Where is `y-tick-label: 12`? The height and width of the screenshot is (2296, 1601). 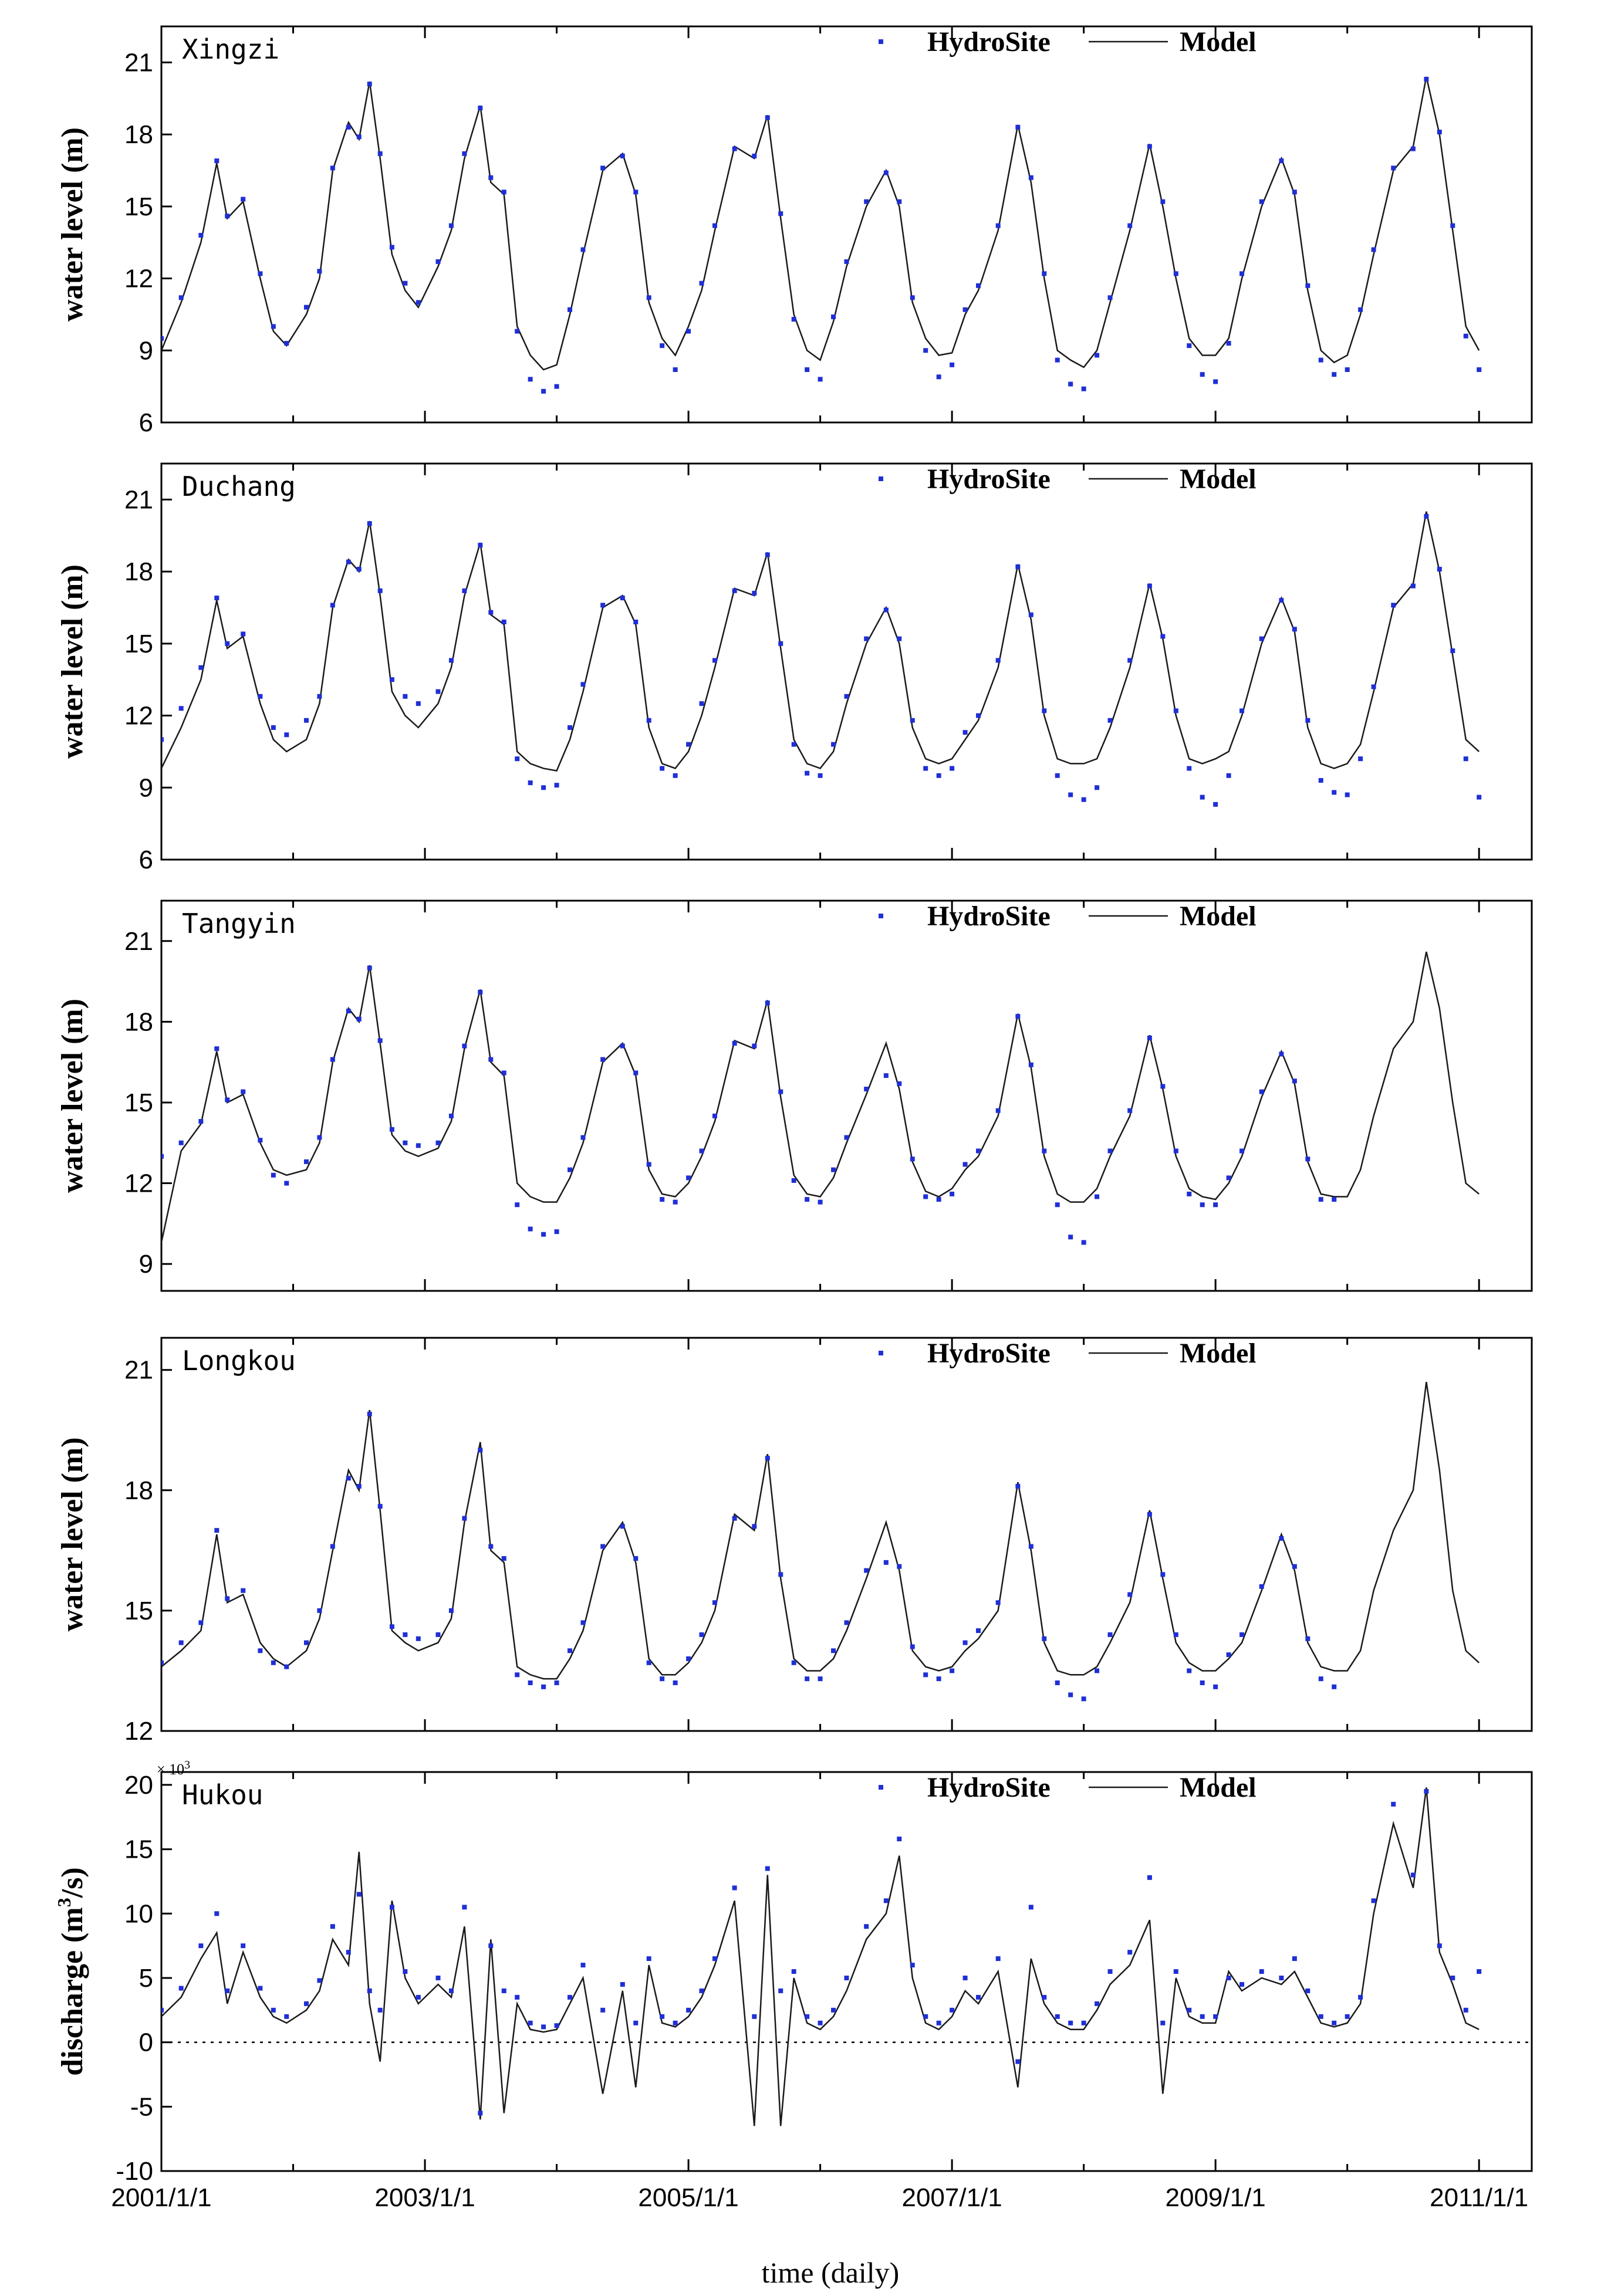
y-tick-label: 12 is located at coordinates (138, 1731).